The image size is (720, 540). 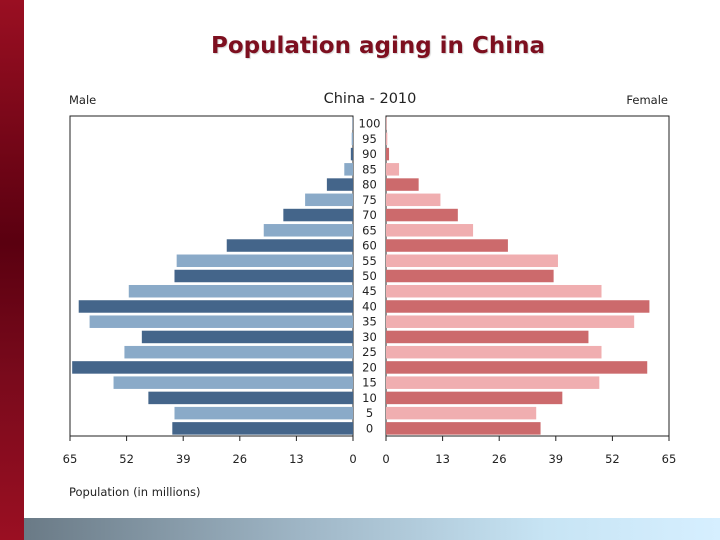 What do you see at coordinates (369, 306) in the screenshot?
I see `age-label-40: 40` at bounding box center [369, 306].